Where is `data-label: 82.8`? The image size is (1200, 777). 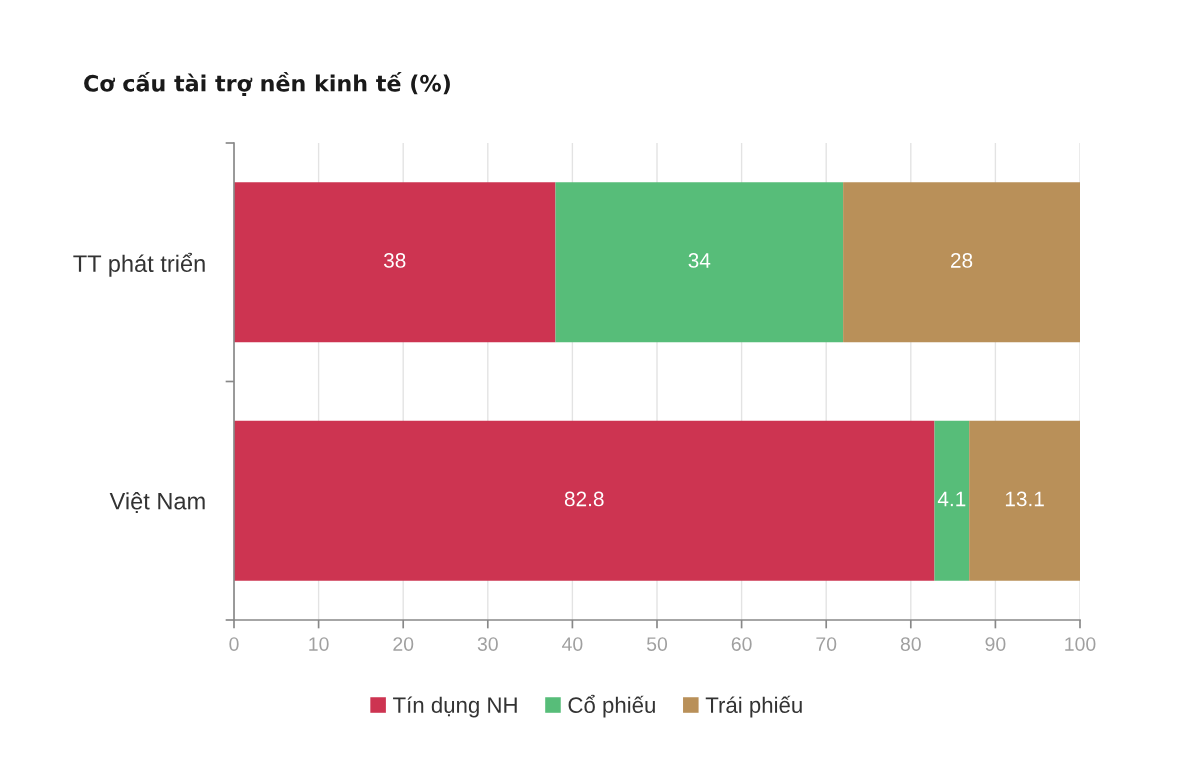
data-label: 82.8 is located at coordinates (584, 499).